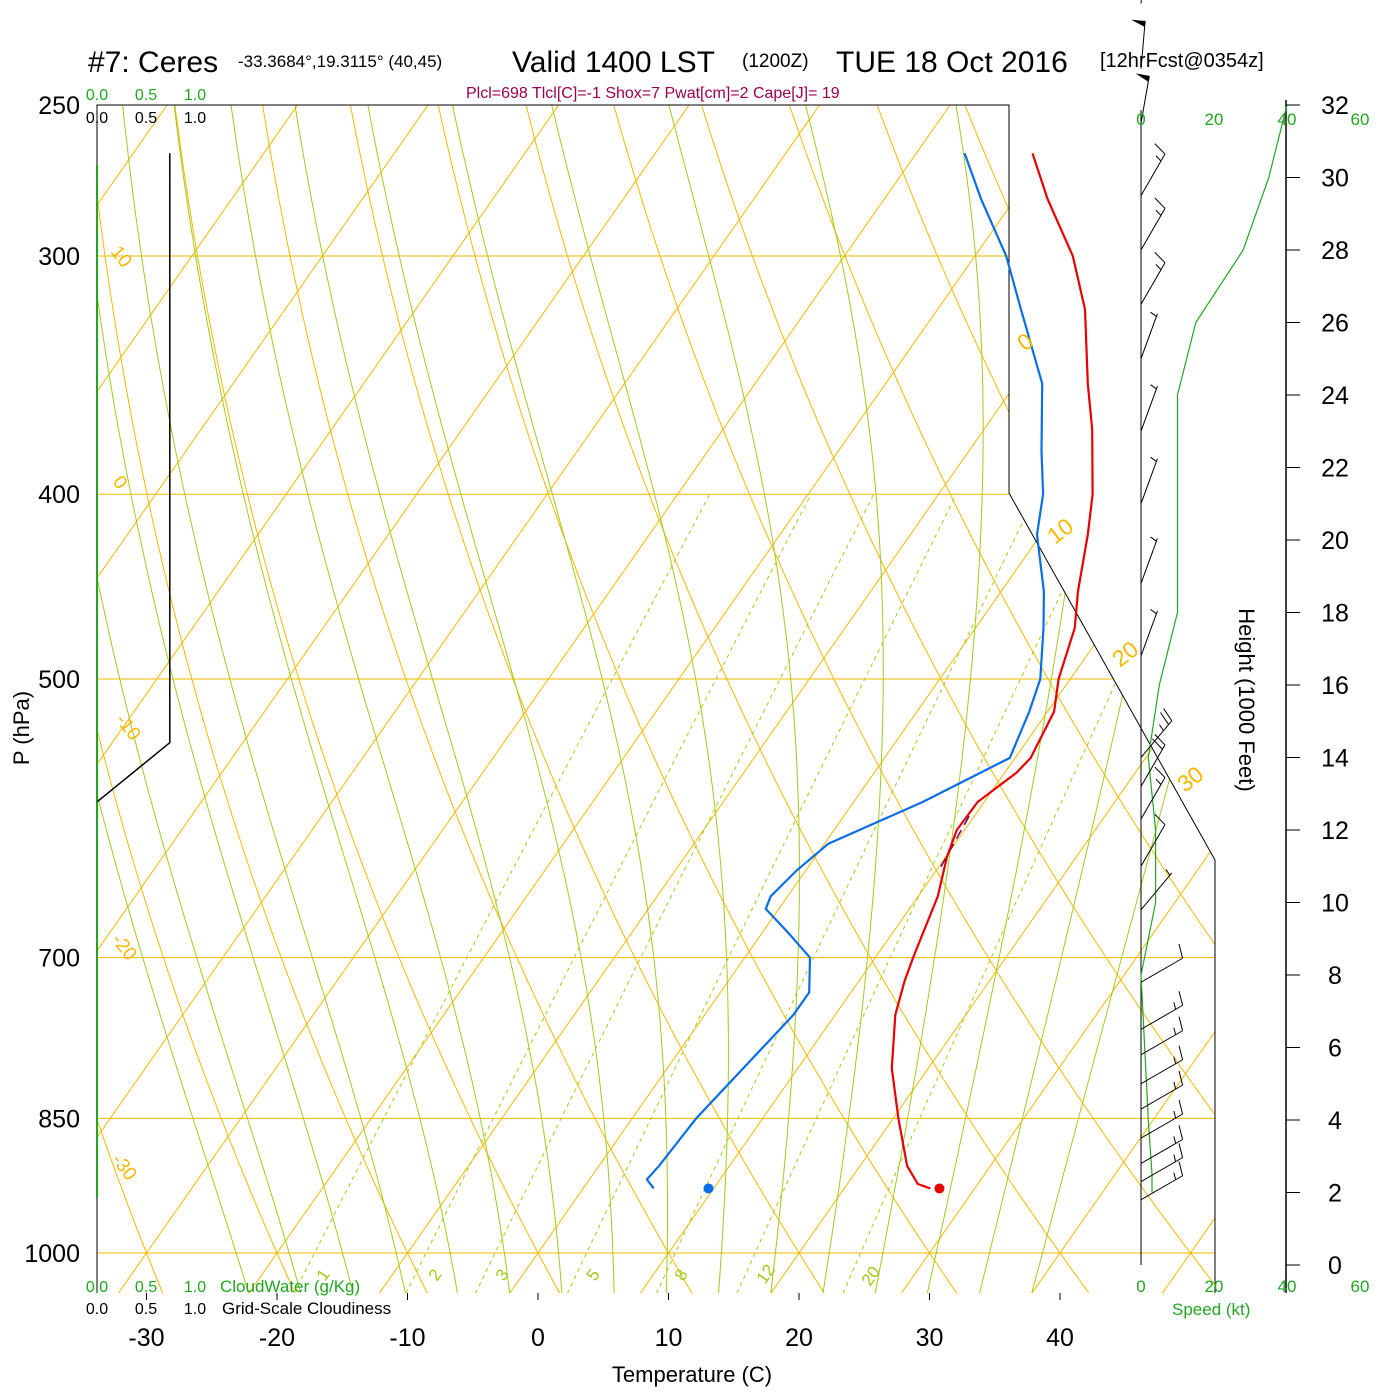 Image resolution: width=1400 pixels, height=1400 pixels. I want to click on height-tick-label: 24, so click(1335, 396).